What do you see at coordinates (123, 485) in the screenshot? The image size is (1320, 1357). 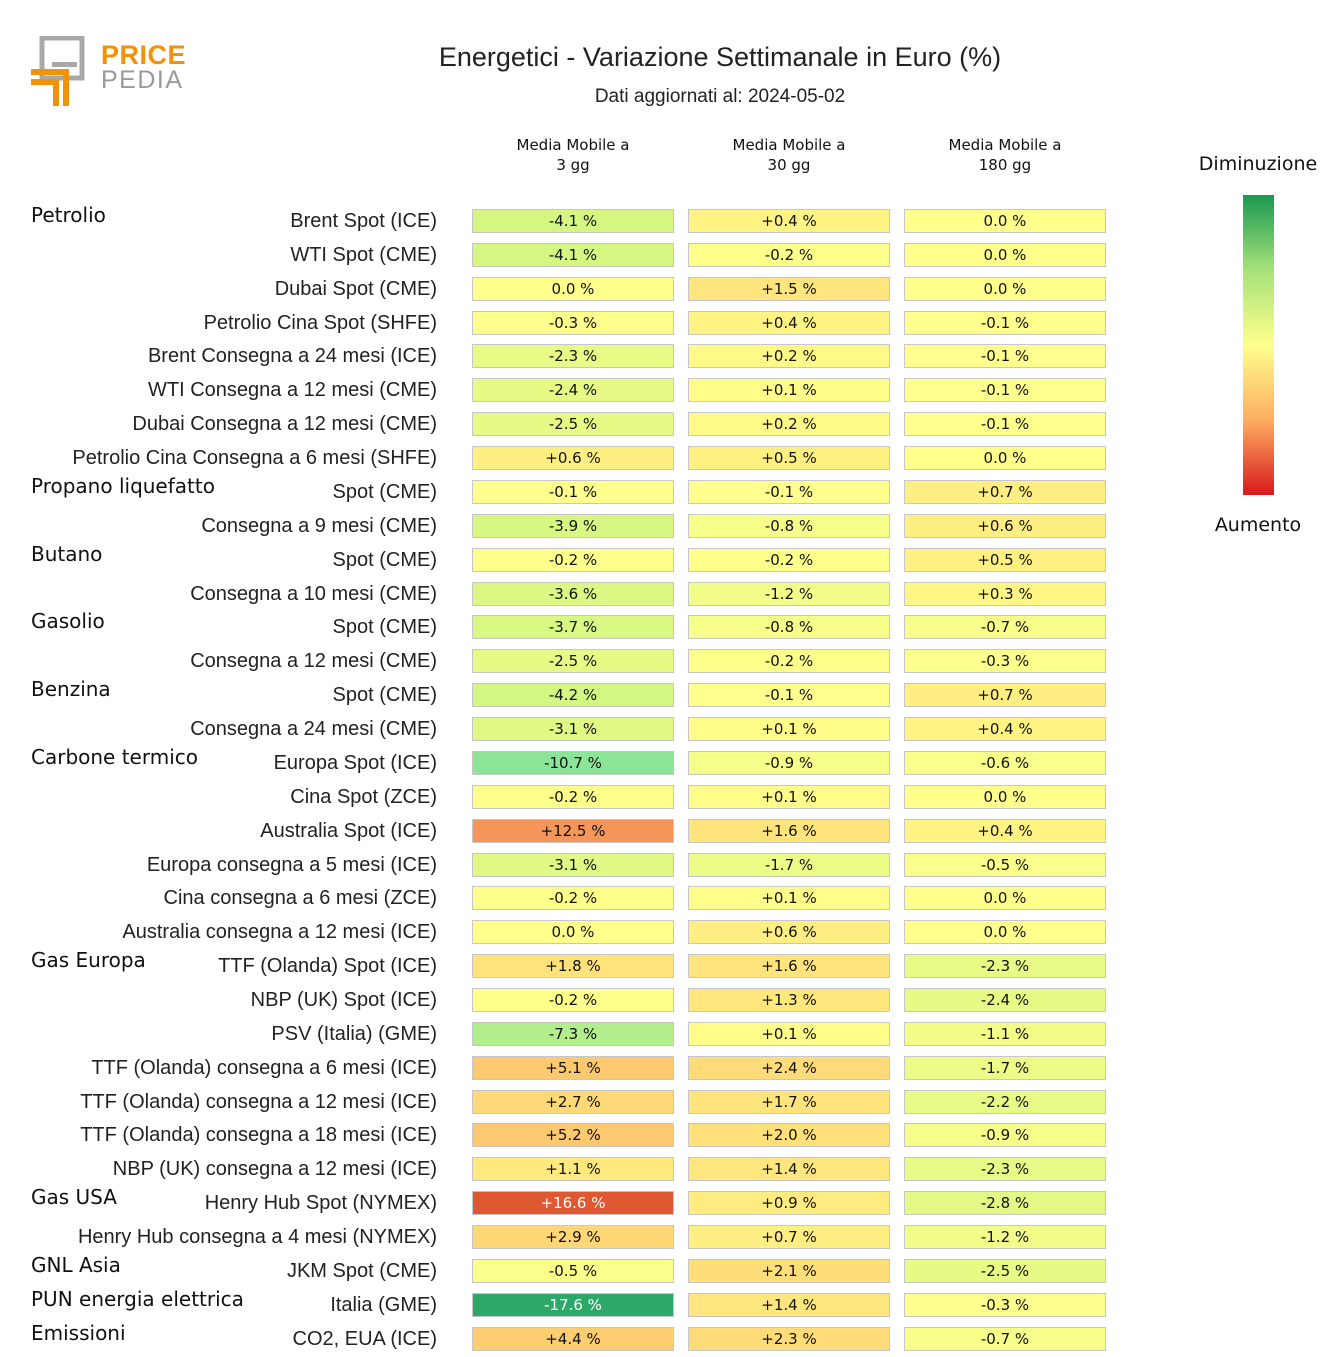 I see `group-label-propano-liquefatto: Propano liquefatto` at bounding box center [123, 485].